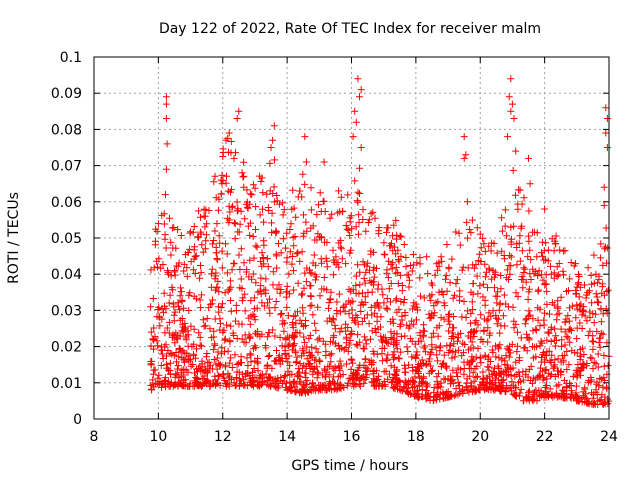 Image resolution: width=640 pixels, height=480 pixels. What do you see at coordinates (352, 437) in the screenshot?
I see `x-tick-label: 16` at bounding box center [352, 437].